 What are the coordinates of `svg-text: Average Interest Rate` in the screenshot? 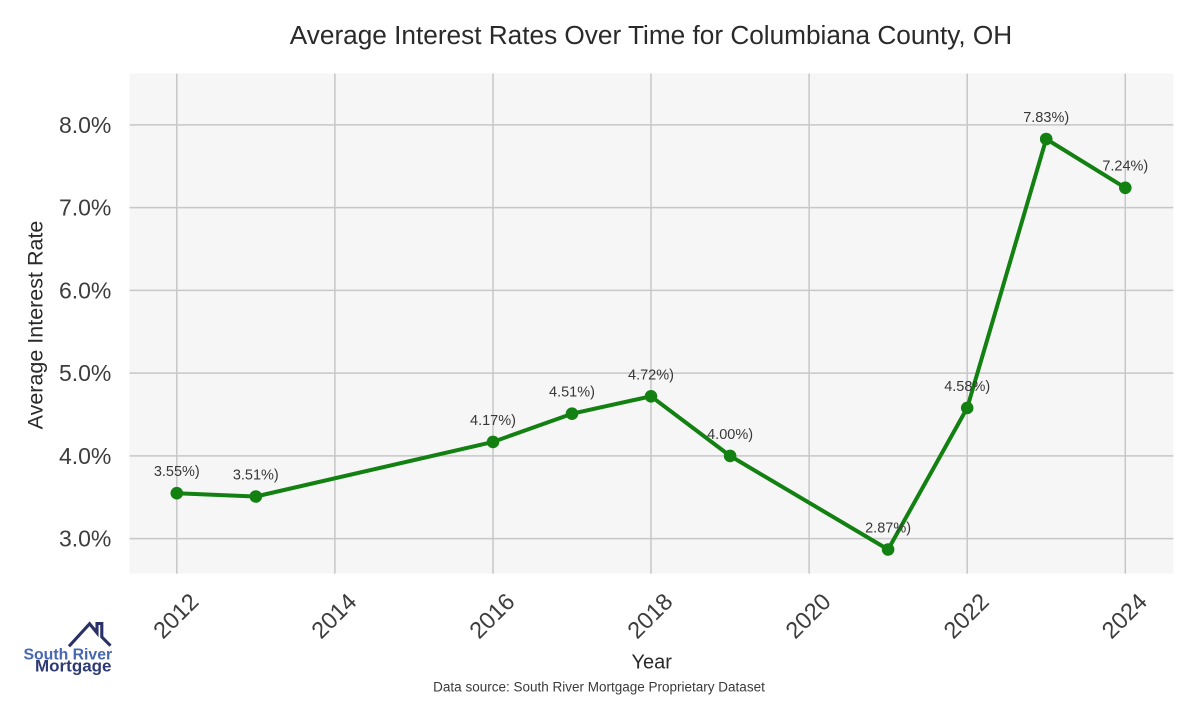 It's located at (35, 325).